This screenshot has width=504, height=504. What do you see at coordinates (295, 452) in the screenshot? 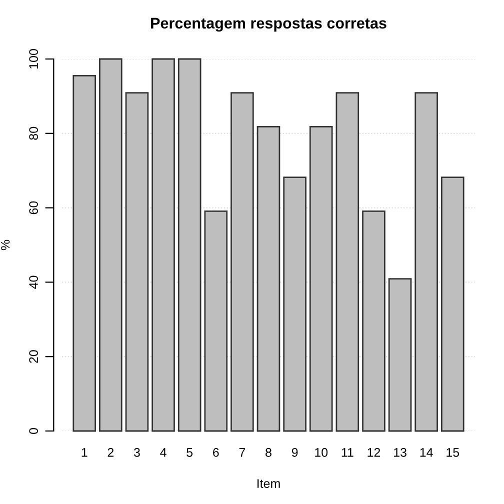
I see `x-tick-label: 9` at bounding box center [295, 452].